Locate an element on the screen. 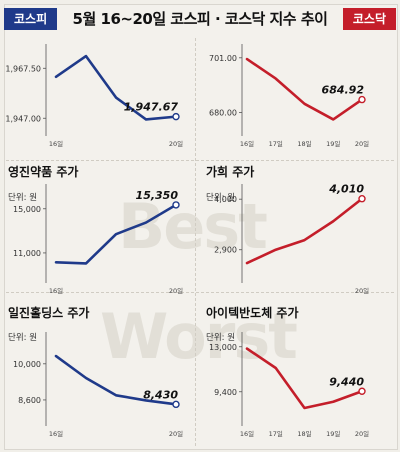 This screenshot has height=452, width=400. chart2-xtick-label: 19일 is located at coordinates (333, 143).